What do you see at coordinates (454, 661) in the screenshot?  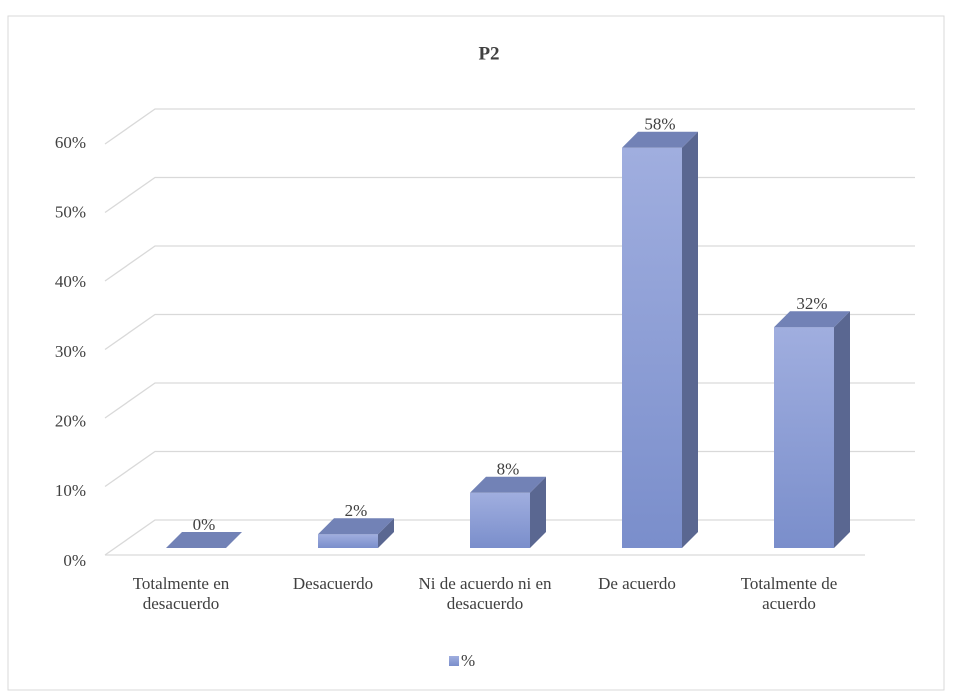 I see `legend-swatch` at bounding box center [454, 661].